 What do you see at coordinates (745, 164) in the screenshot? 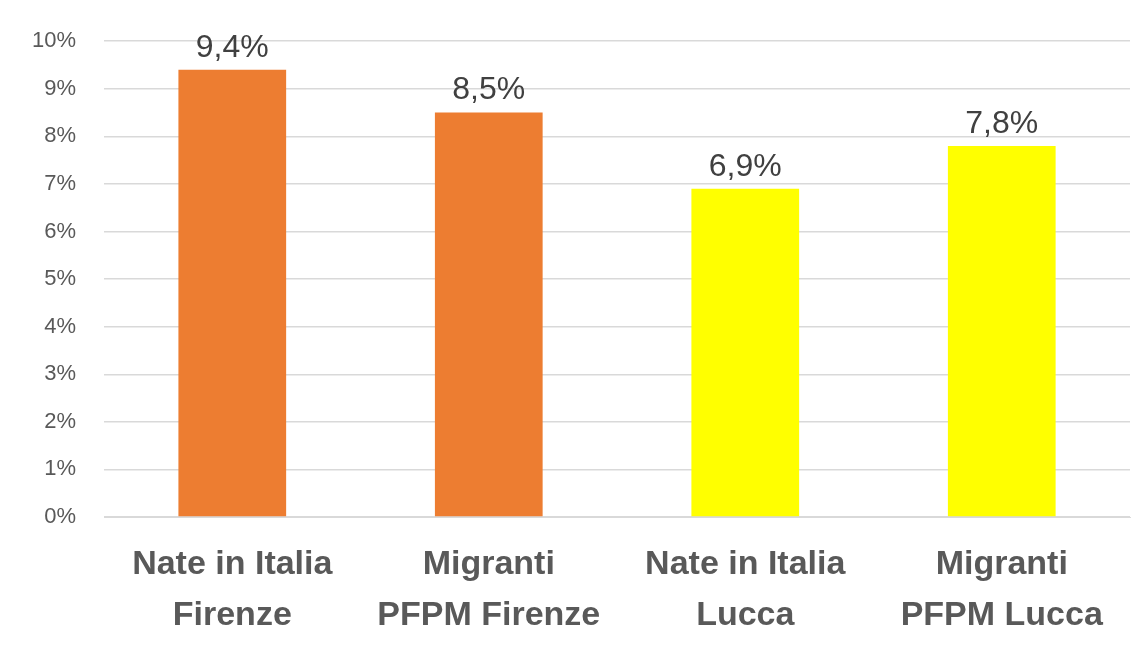
I see `data-label: 6,9%` at bounding box center [745, 164].